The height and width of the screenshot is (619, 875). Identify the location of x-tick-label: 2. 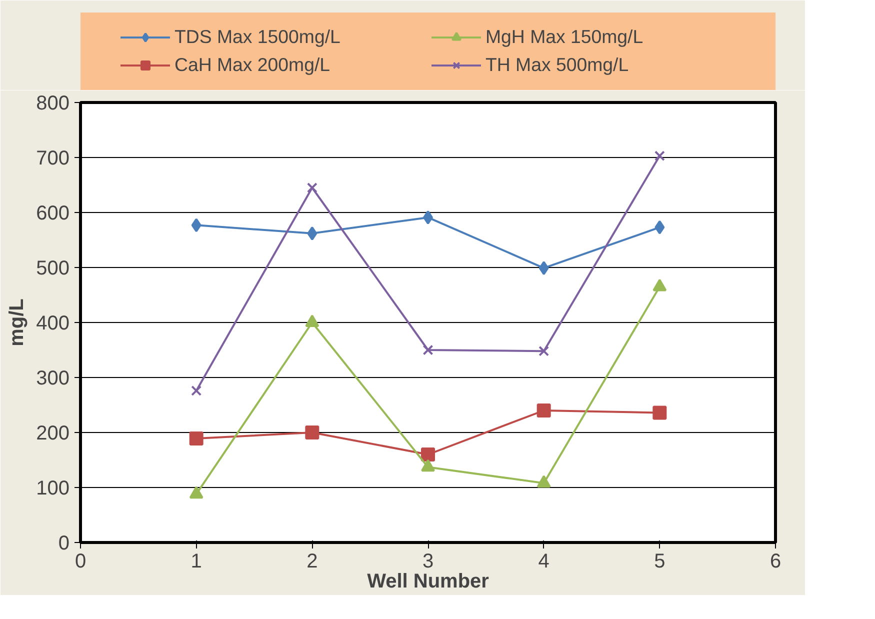
(312, 561).